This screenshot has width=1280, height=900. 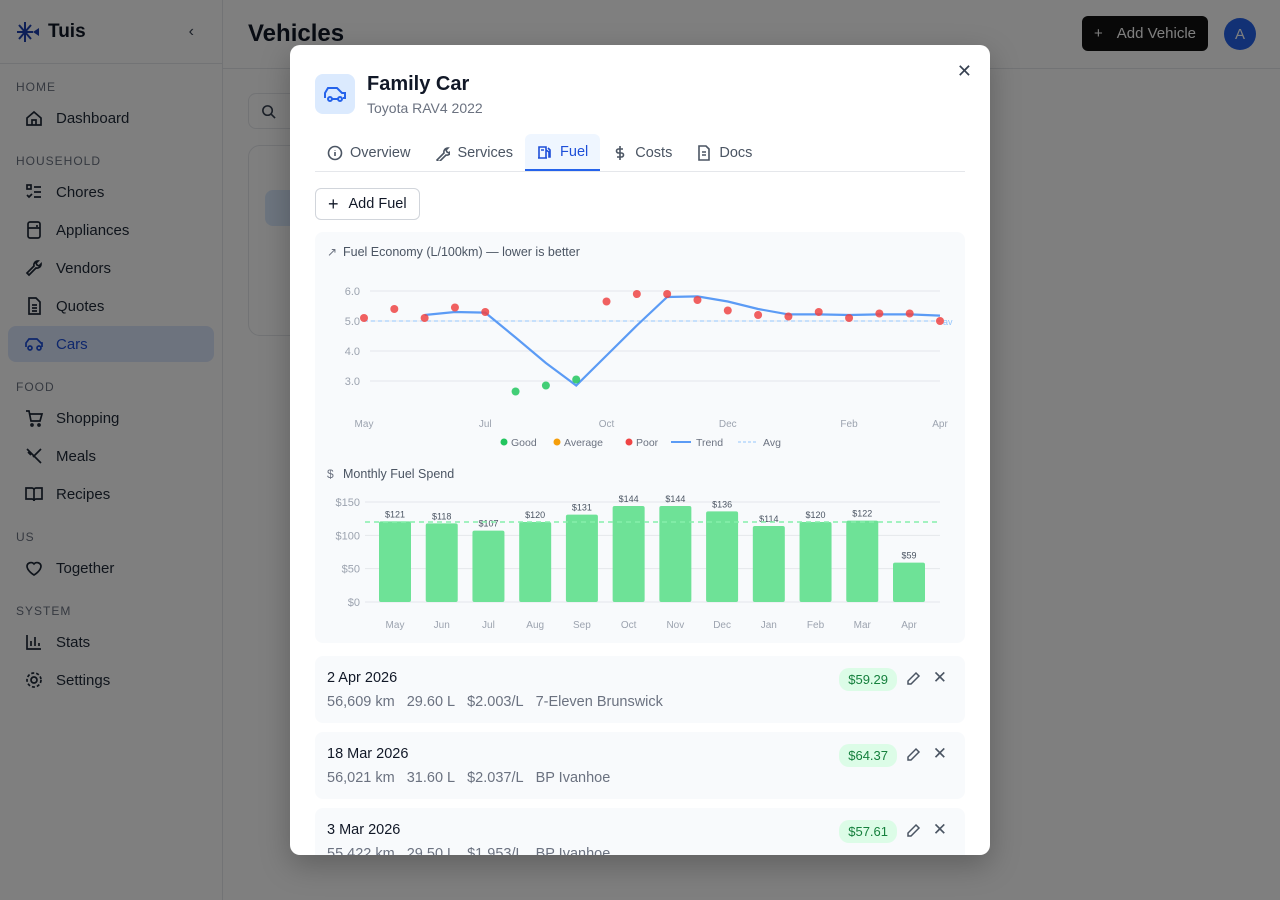 What do you see at coordinates (909, 625) in the screenshot?
I see `x-tick-label: Apr` at bounding box center [909, 625].